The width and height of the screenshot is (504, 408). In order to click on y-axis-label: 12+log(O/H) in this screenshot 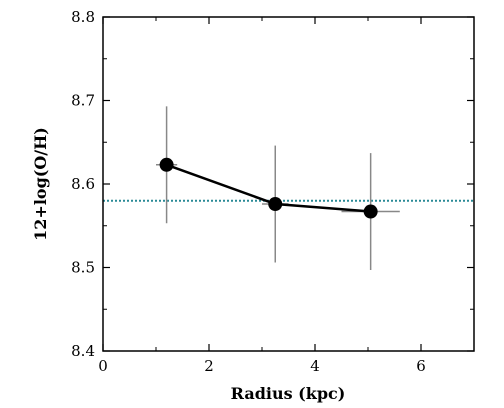, I will do `click(40, 184)`.